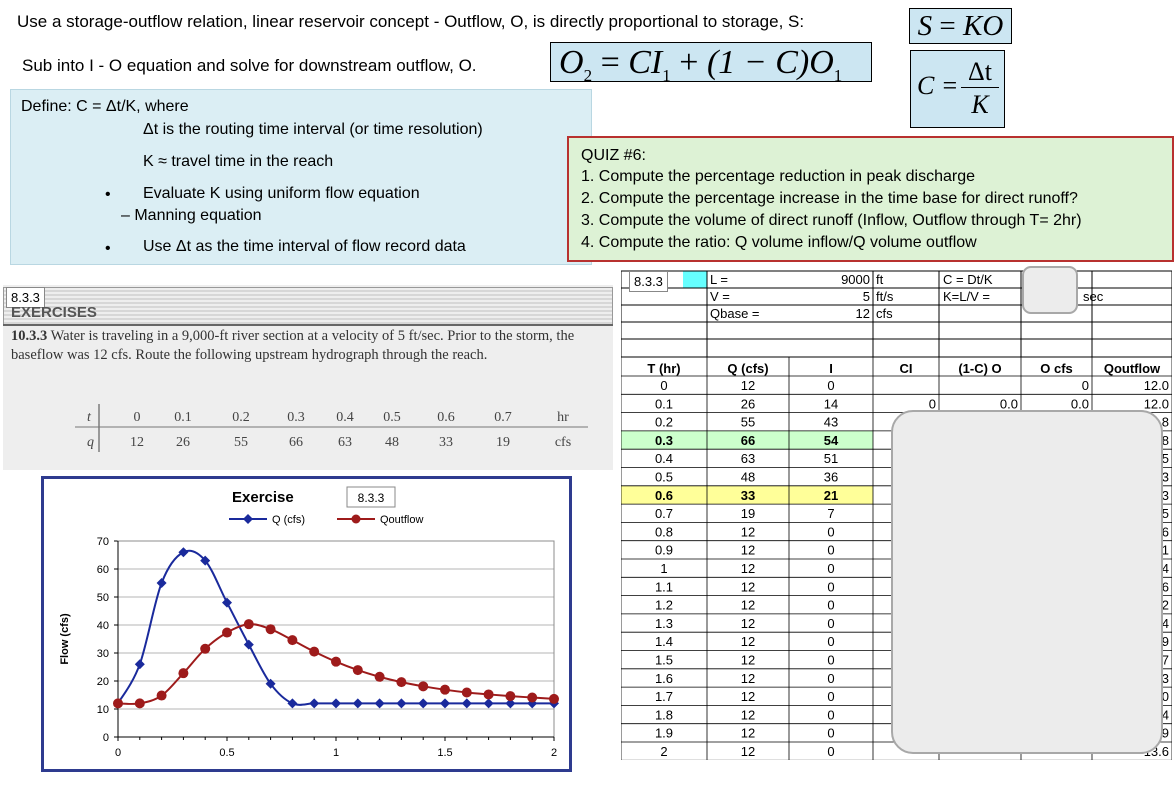 This screenshot has width=1175, height=794. Describe the element at coordinates (664, 586) in the screenshot. I see `cell-t: 1.1` at that location.